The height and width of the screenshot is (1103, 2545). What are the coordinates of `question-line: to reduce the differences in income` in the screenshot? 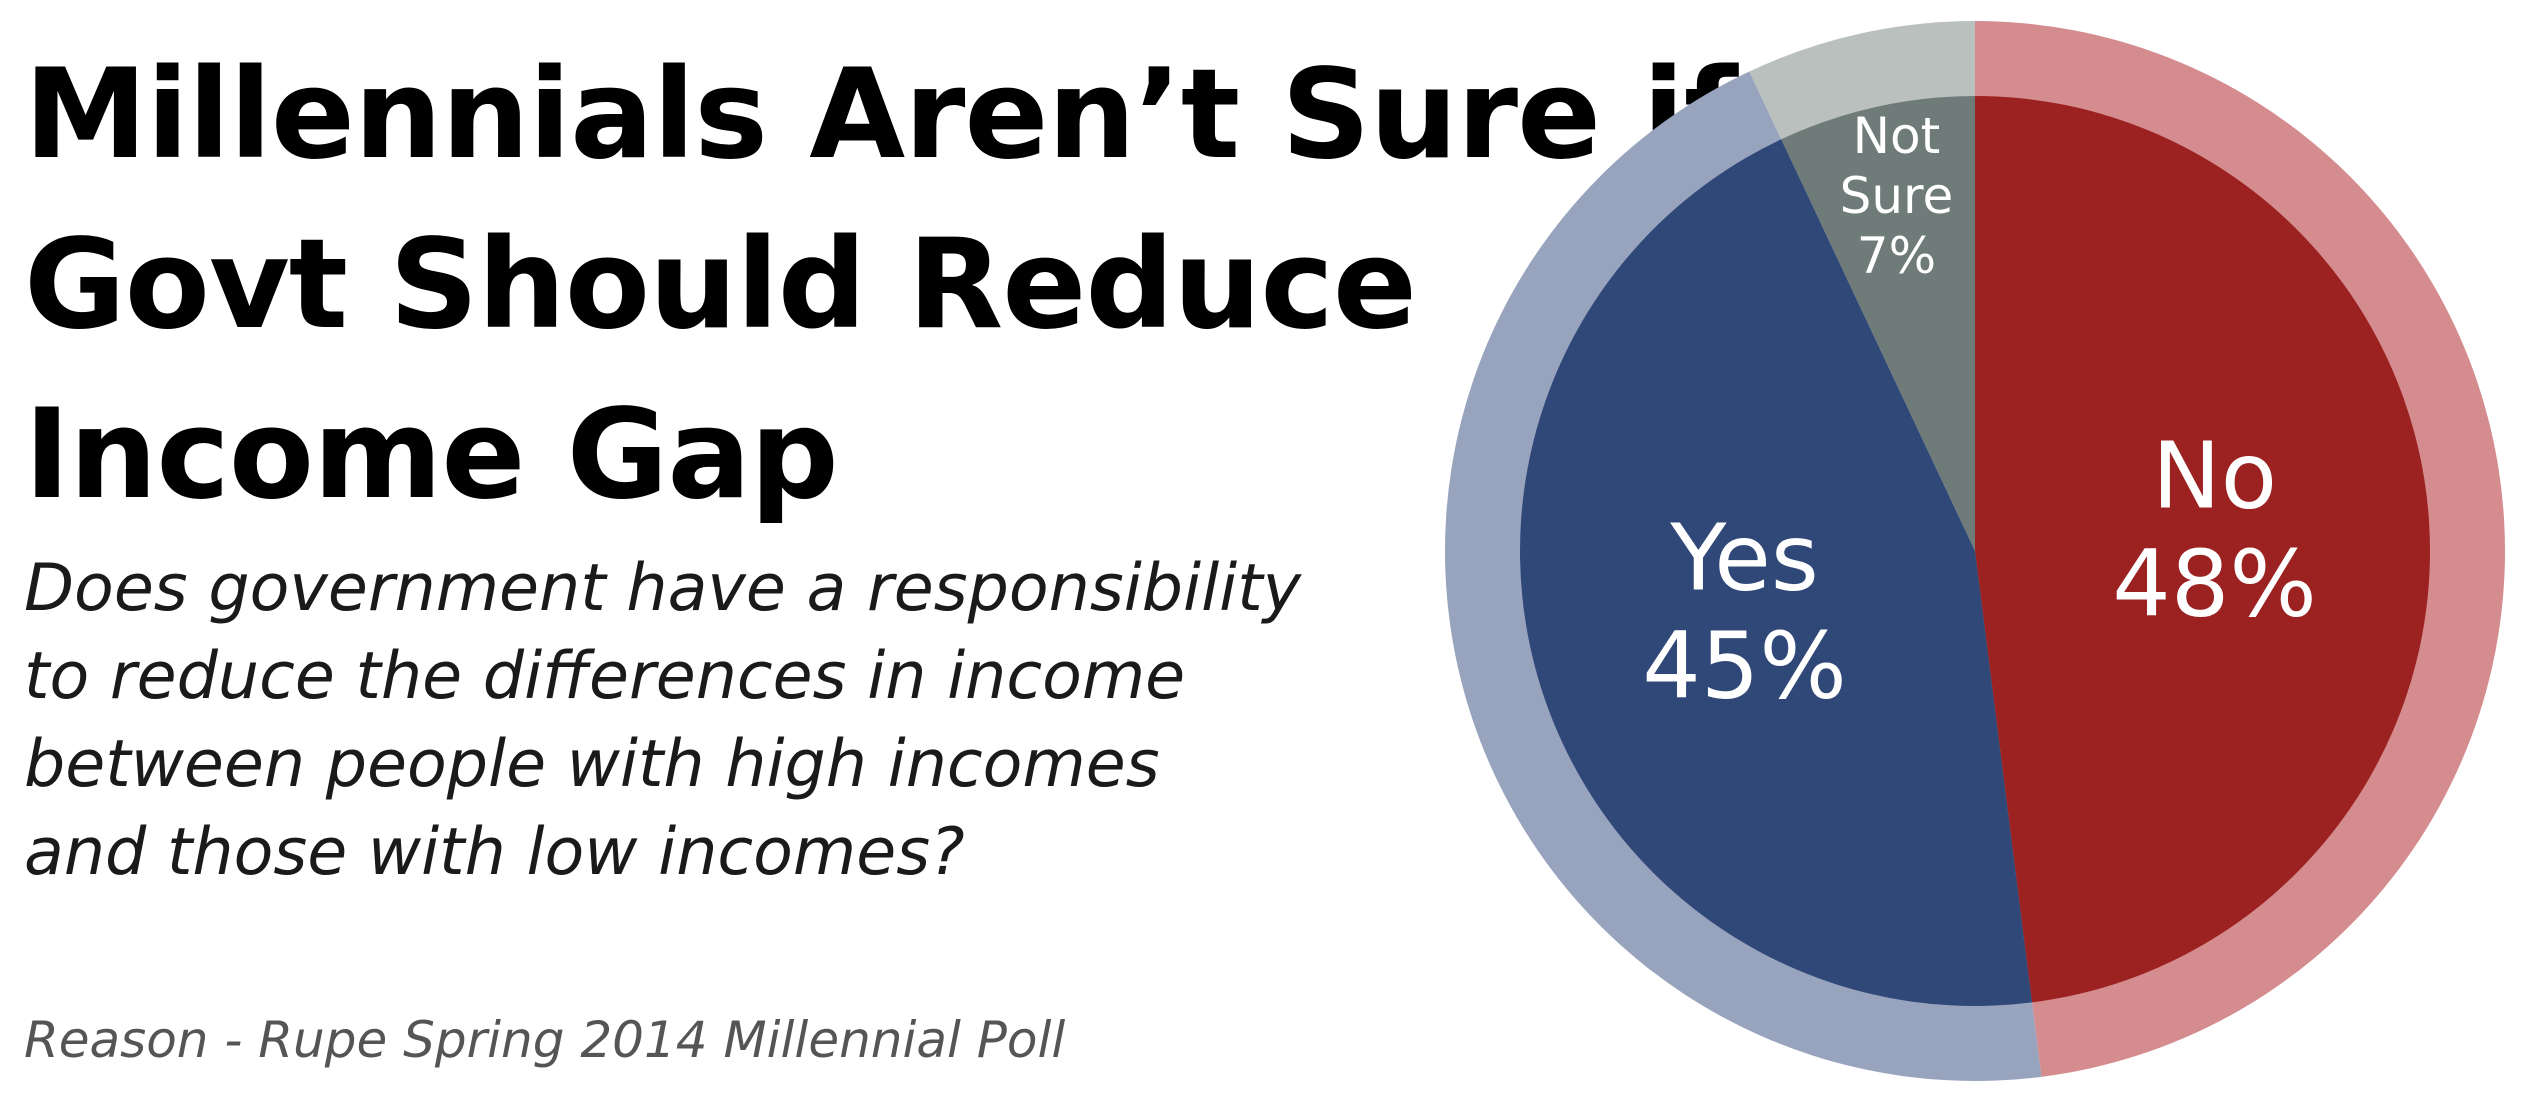 It's located at (605, 676).